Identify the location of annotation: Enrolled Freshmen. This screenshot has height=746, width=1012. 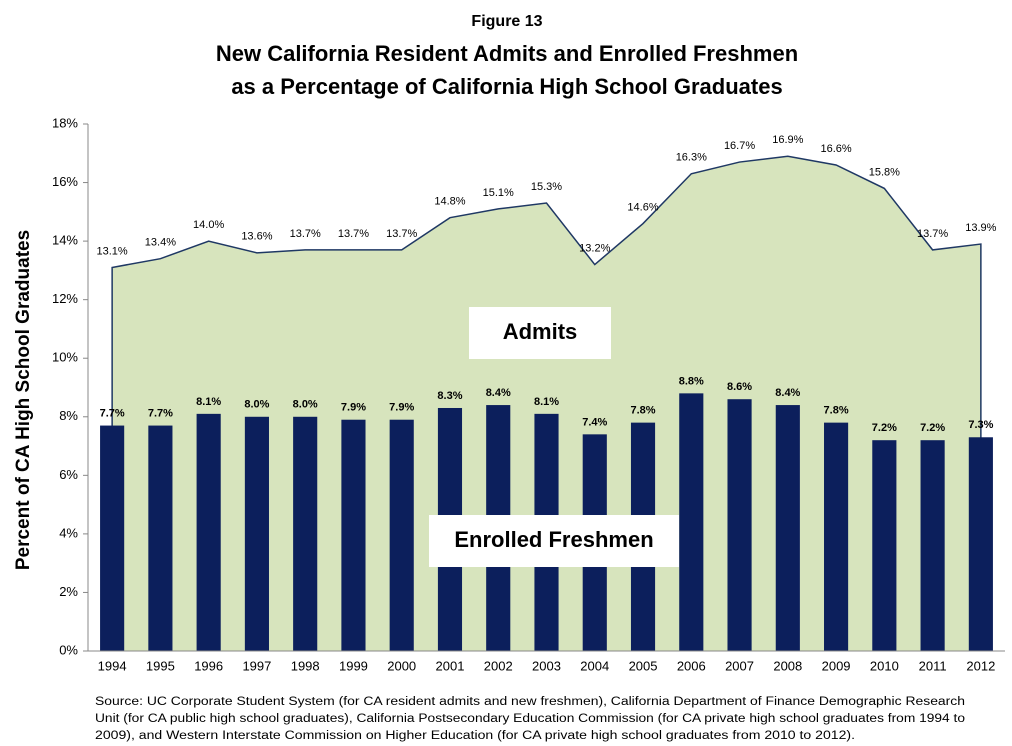
(553, 539).